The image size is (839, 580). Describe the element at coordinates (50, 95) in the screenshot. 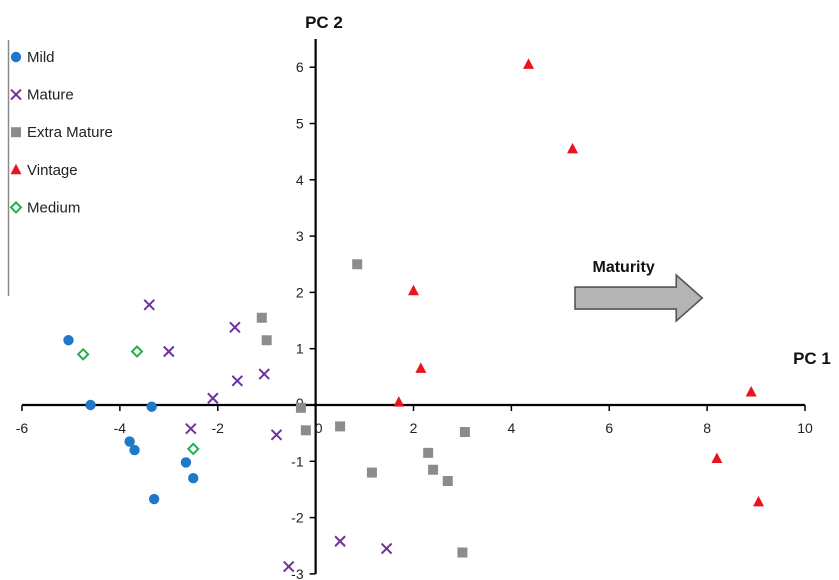

I see `legend-label-mature: Mature` at that location.